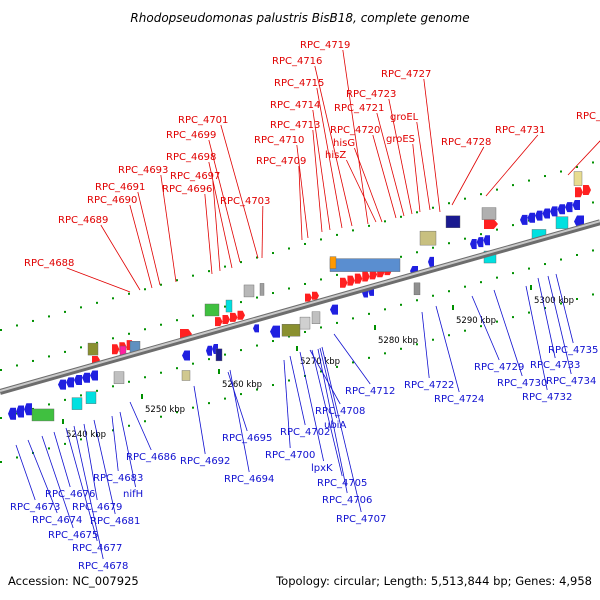  What do you see at coordinates (340, 411) in the screenshot?
I see `gene-label: RPC_4708` at bounding box center [340, 411].